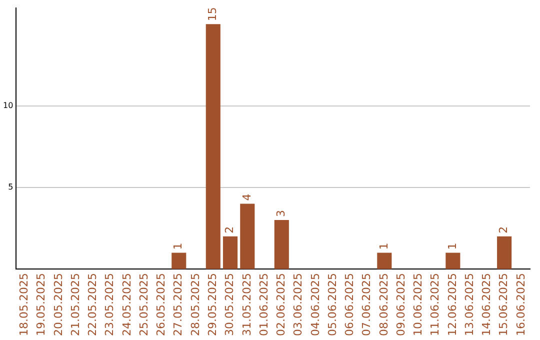 This screenshot has width=540, height=340. What do you see at coordinates (263, 304) in the screenshot?
I see `x-tick-label: 01.06.2025` at bounding box center [263, 304].